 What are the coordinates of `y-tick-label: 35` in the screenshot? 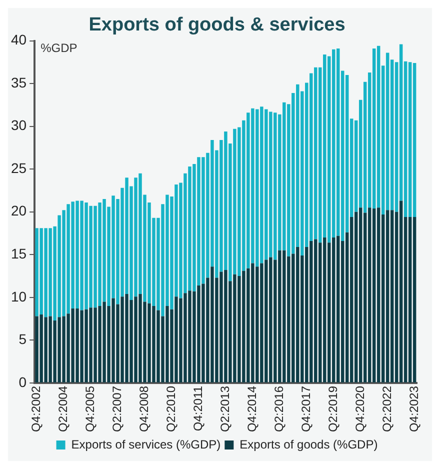 It's located at (18, 82).